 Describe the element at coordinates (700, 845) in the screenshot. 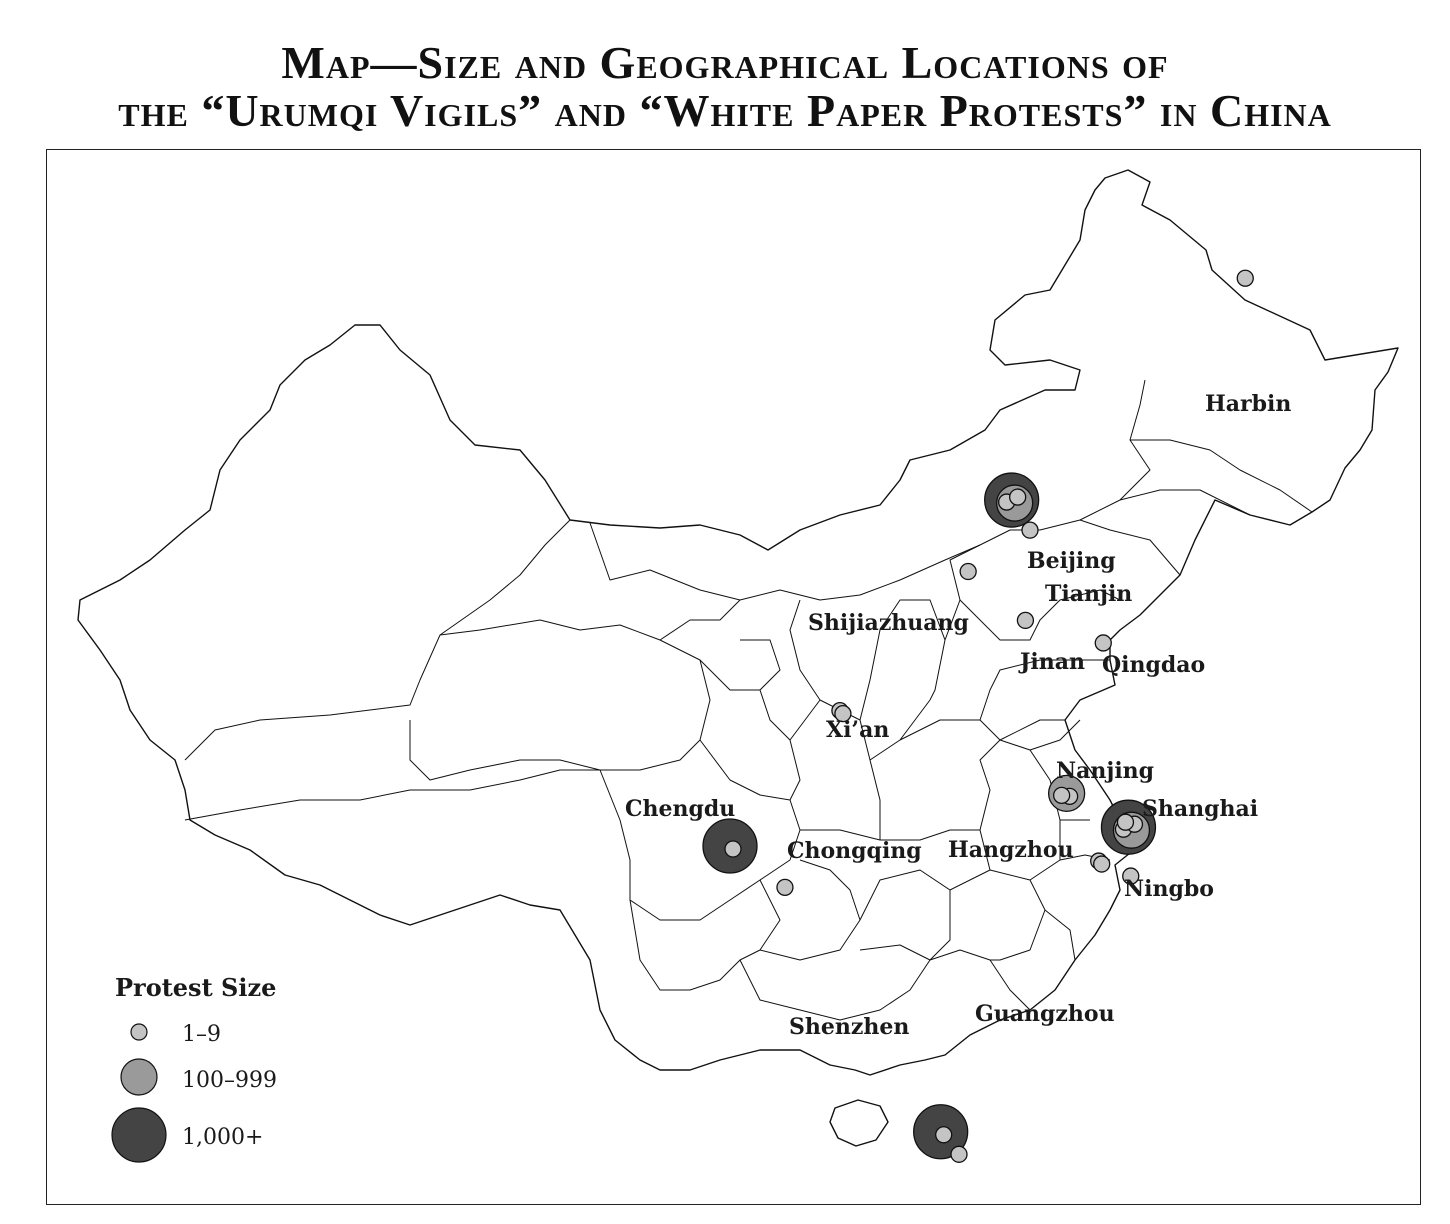

I see `province-border-sichuan` at that location.